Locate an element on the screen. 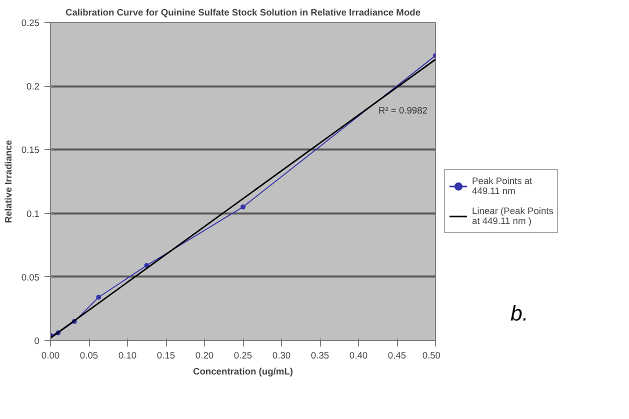  x-axis-title: Concentration (ug/mL) is located at coordinates (243, 371).